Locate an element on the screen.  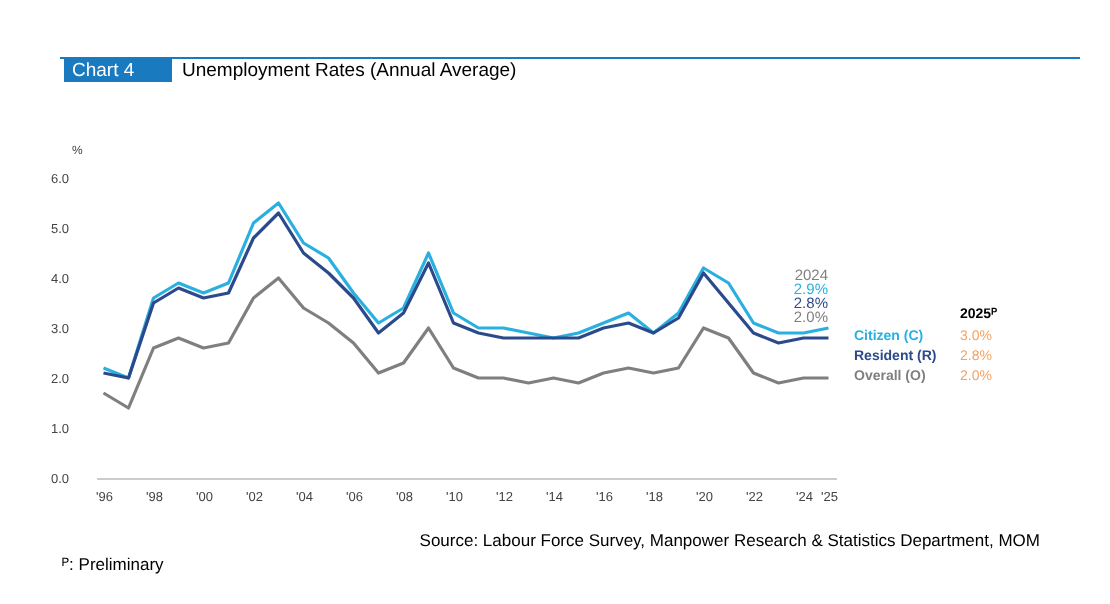
source-note: Source: Labour Force Survey, Manpower Research & Statistics Department, MOM is located at coordinates (729, 540).